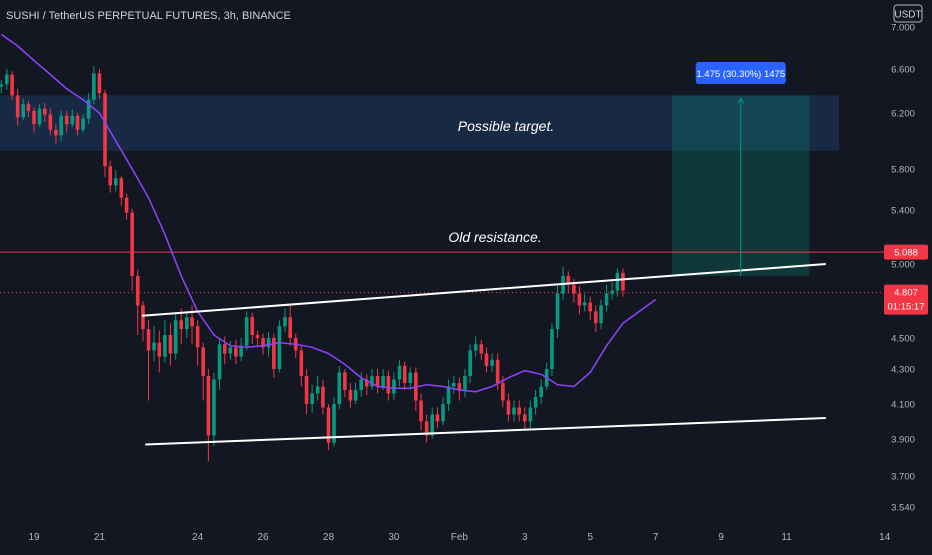 Image resolution: width=932 pixels, height=555 pixels. What do you see at coordinates (903, 211) in the screenshot?
I see `y-tick-label: 5.400` at bounding box center [903, 211].